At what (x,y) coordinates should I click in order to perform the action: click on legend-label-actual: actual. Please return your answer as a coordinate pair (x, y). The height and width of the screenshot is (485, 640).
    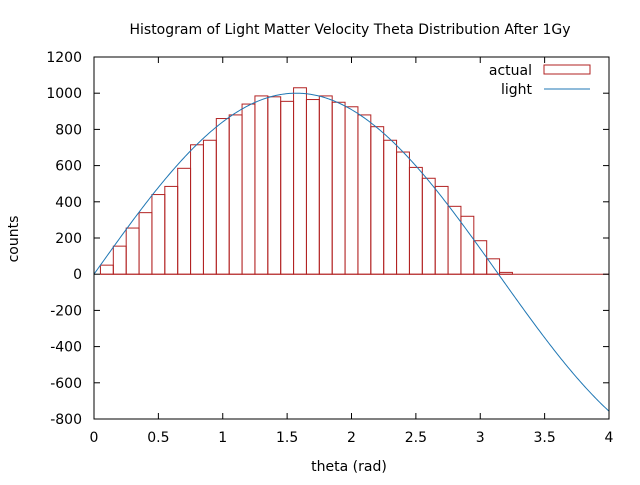
    Looking at the image, I should click on (510, 71).